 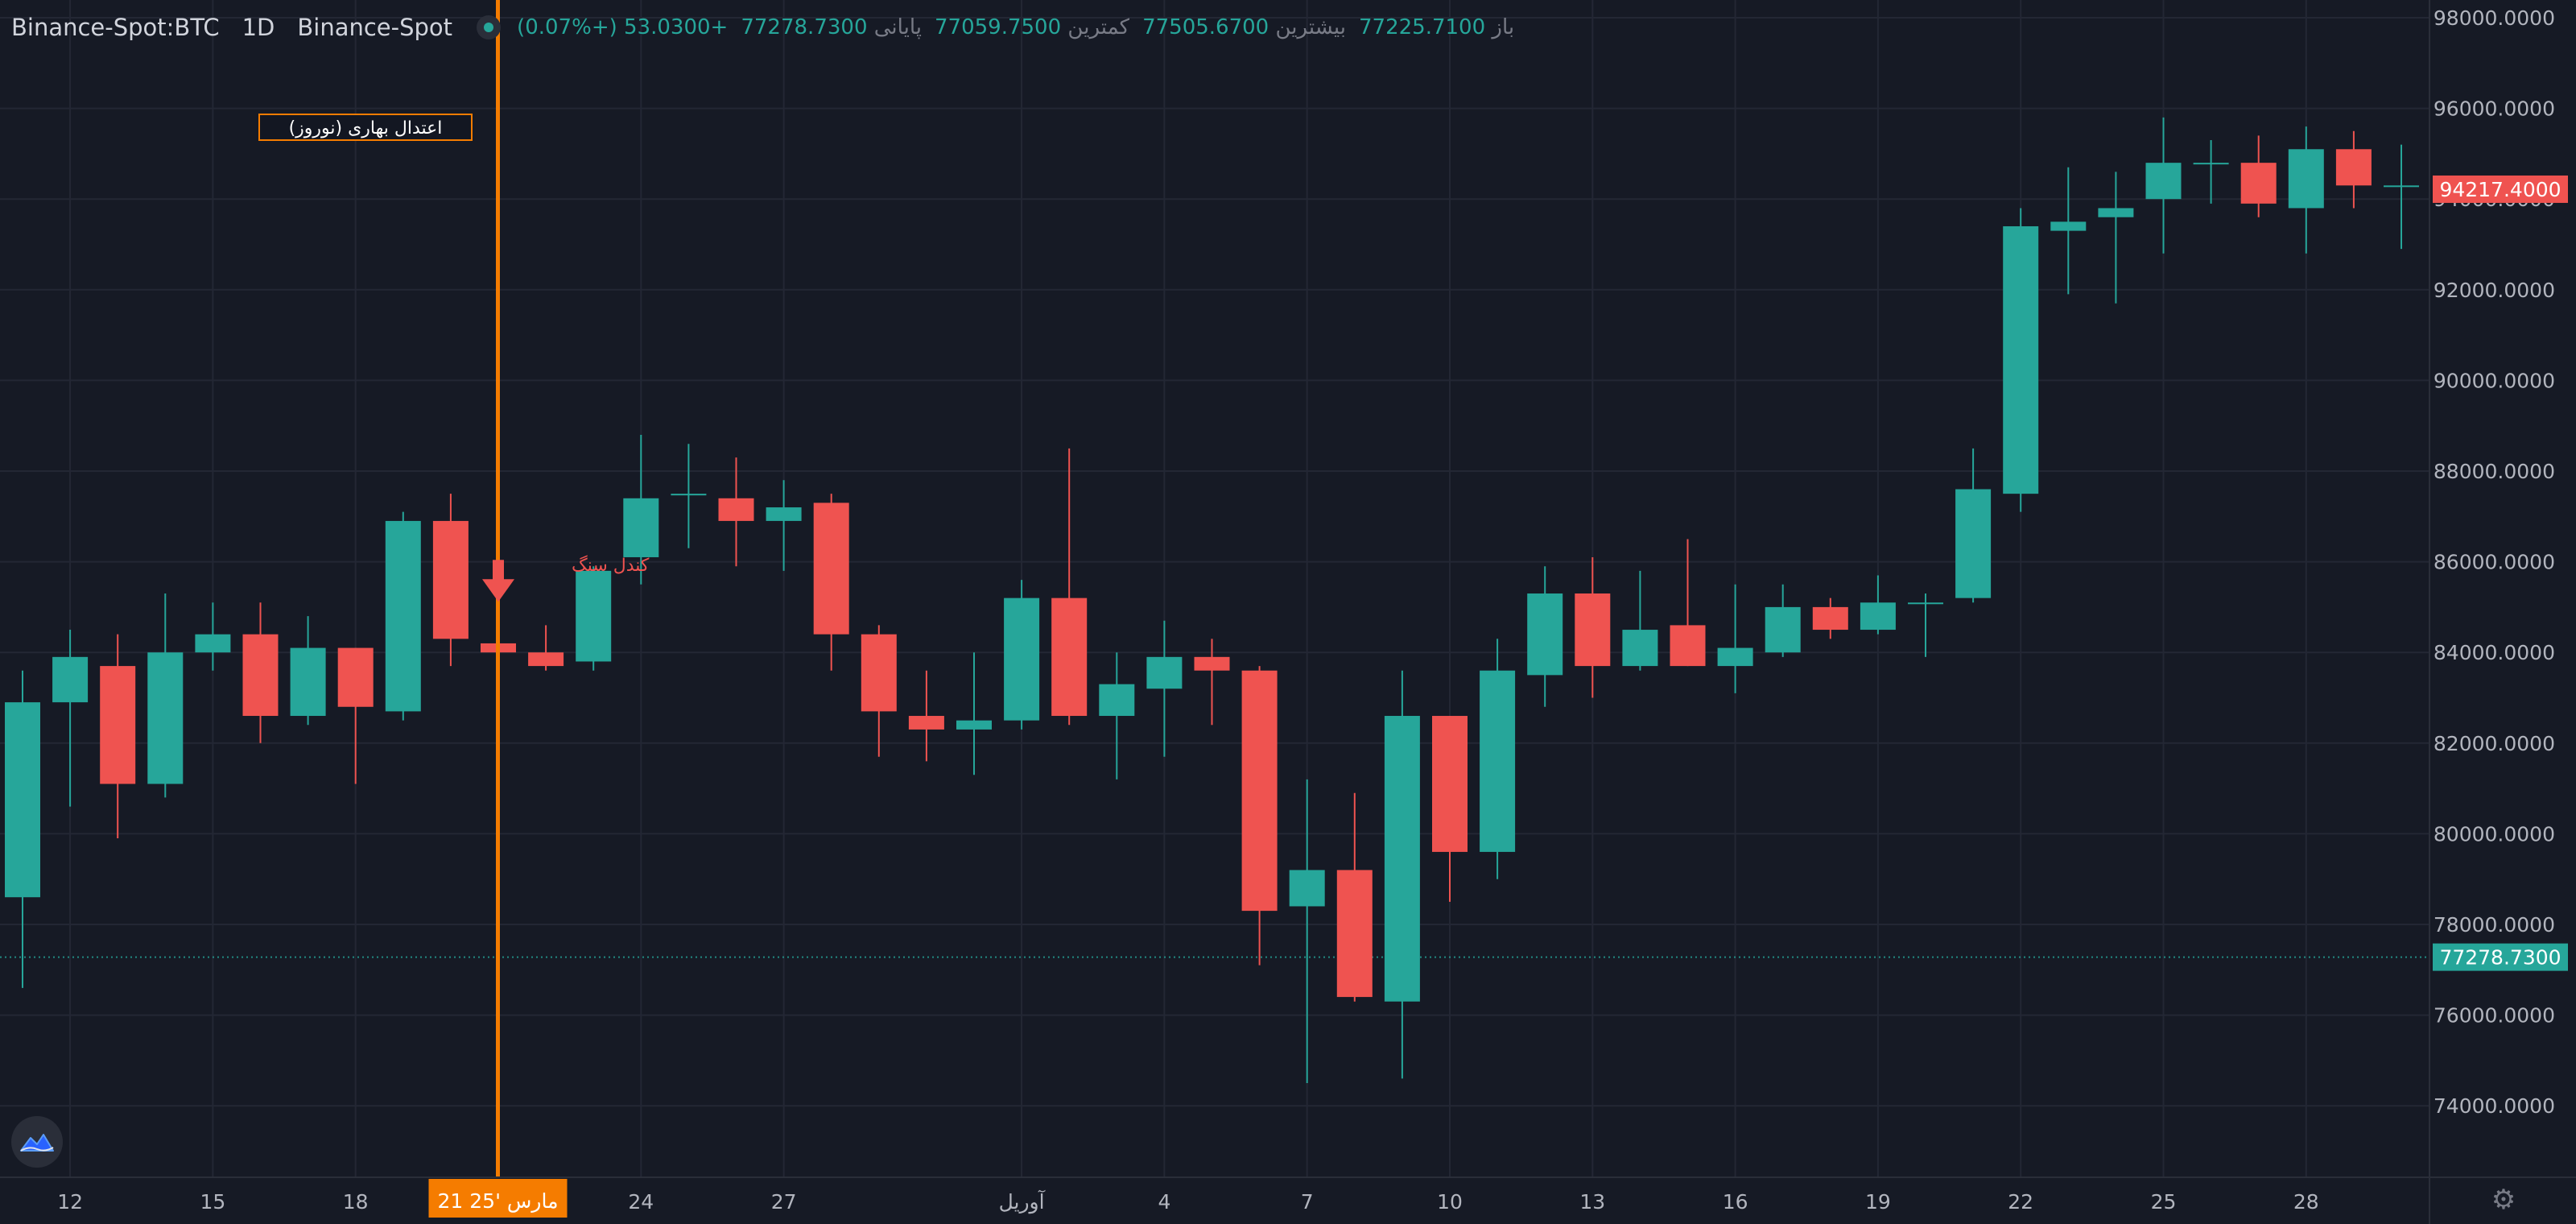 I want to click on close-value: 77278.7300, so click(x=804, y=27).